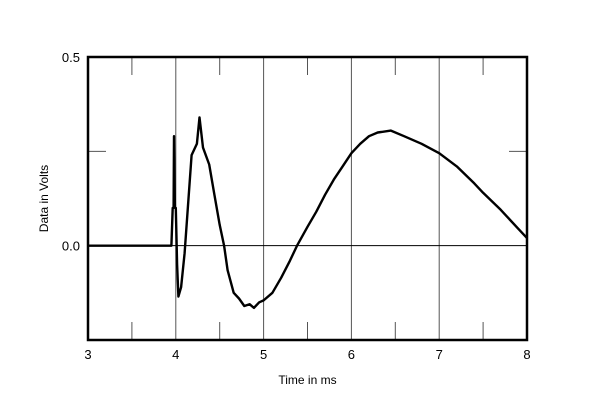 The width and height of the screenshot is (600, 405). I want to click on x-tick-label: 6, so click(351, 354).